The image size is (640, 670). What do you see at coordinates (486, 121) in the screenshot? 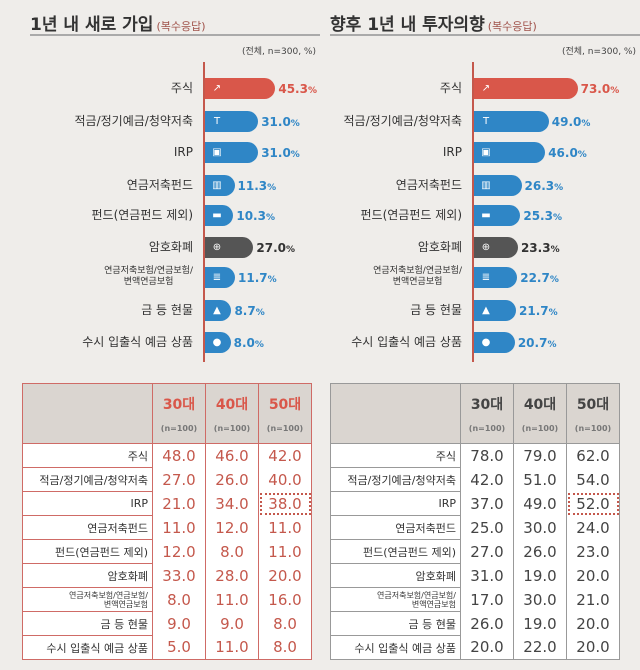
I see `savings-icon: T` at bounding box center [486, 121].